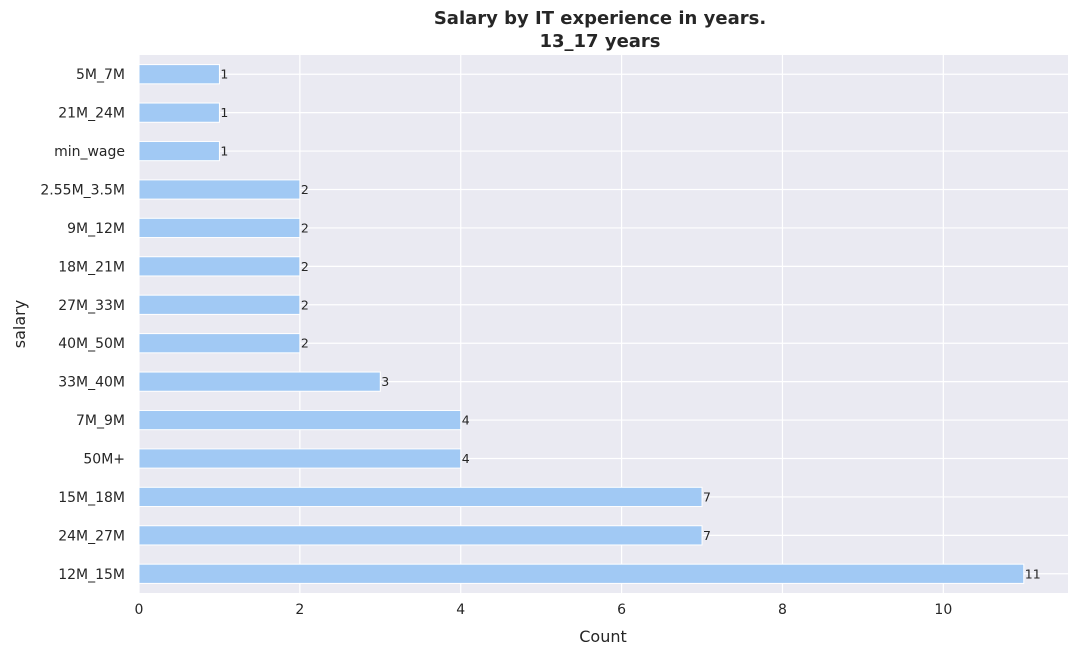 This screenshot has width=1078, height=656. Describe the element at coordinates (943, 610) in the screenshot. I see `x-tick-label: 10` at that location.